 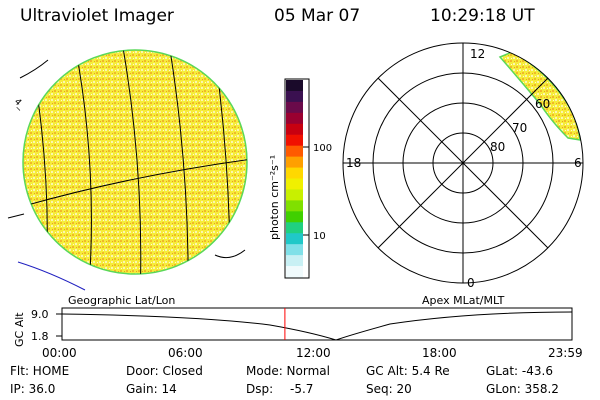 I want to click on geo-longitude: GLon: 358.2, so click(x=522, y=389).